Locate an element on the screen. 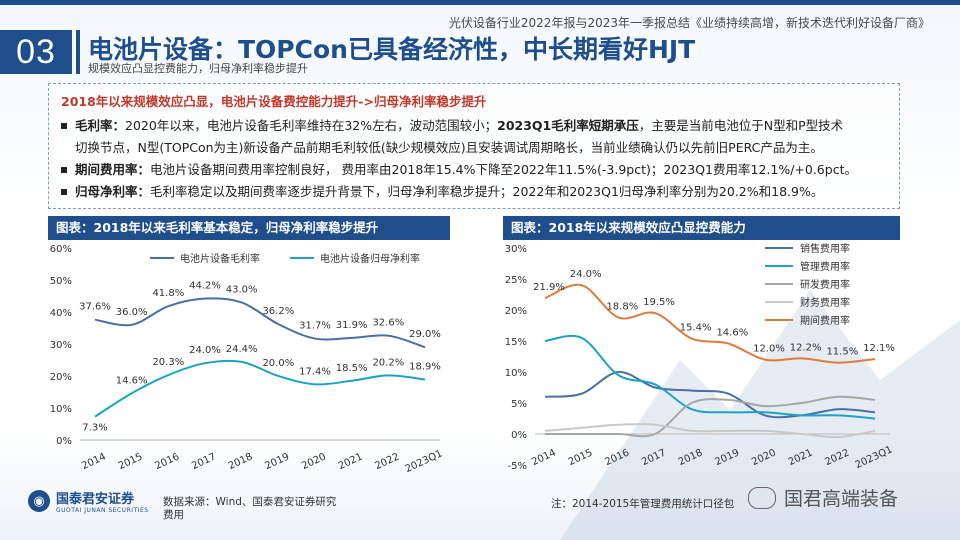  bullet-text: ，主要是当前电池位于N型和P型技术 is located at coordinates (741, 125).